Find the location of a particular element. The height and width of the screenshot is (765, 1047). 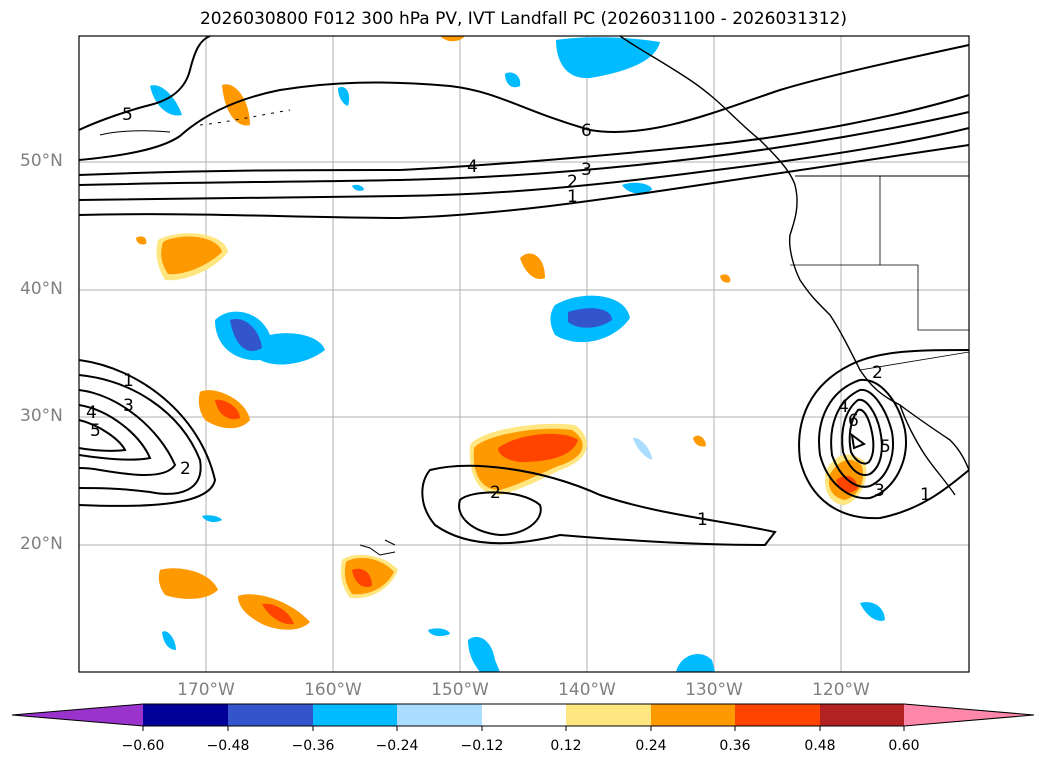

lon-label: 170°W is located at coordinates (206, 690).